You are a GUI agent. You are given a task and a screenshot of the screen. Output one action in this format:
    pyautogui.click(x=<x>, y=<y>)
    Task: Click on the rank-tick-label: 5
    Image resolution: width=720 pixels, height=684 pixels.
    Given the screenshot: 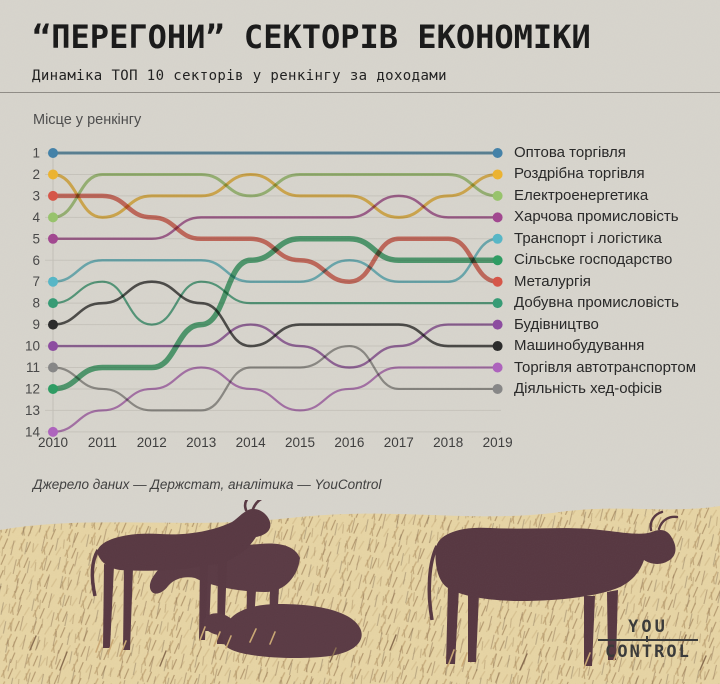 What is the action you would take?
    pyautogui.click(x=36, y=238)
    